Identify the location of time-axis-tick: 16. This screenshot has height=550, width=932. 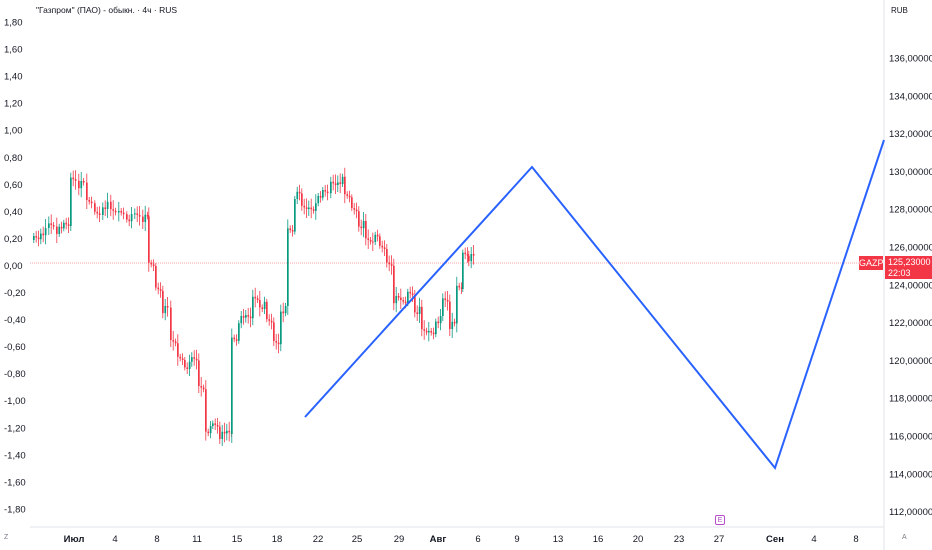
(598, 539).